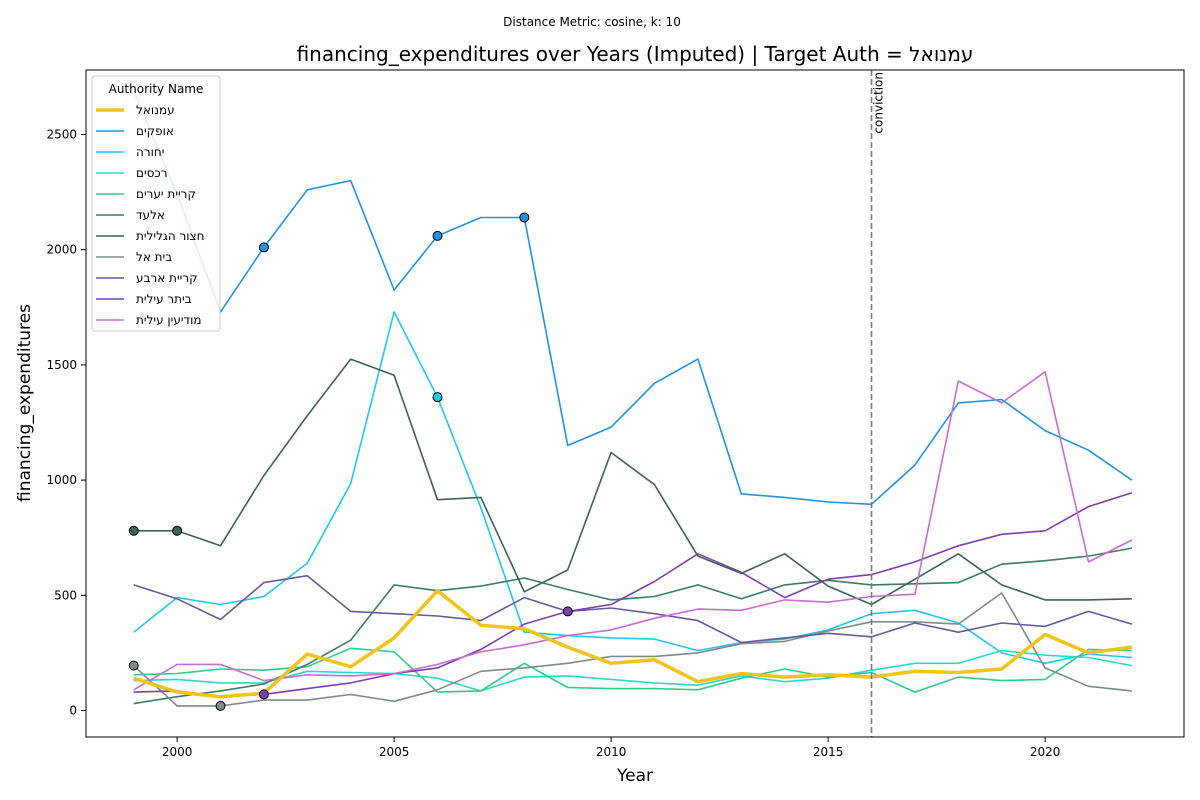 This screenshot has width=1200, height=800. I want to click on legend-entry: מודיעין עילית, so click(169, 320).